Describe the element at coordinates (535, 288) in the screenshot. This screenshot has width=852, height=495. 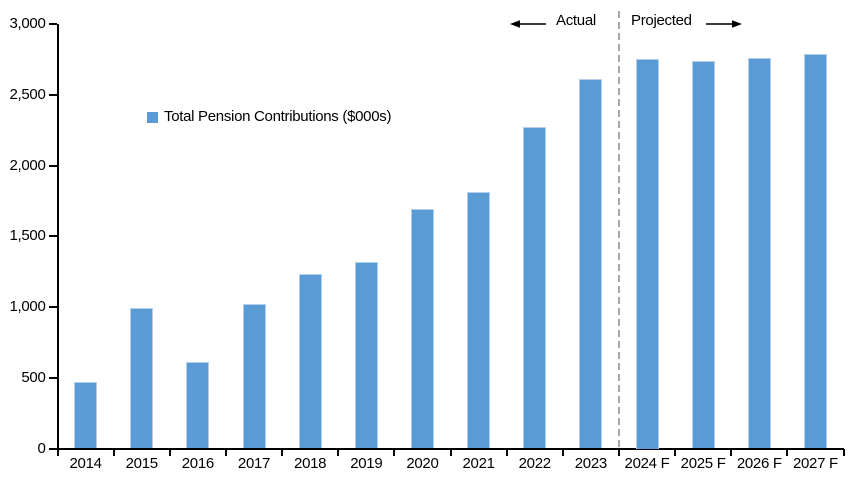
I see `bar-2022` at that location.